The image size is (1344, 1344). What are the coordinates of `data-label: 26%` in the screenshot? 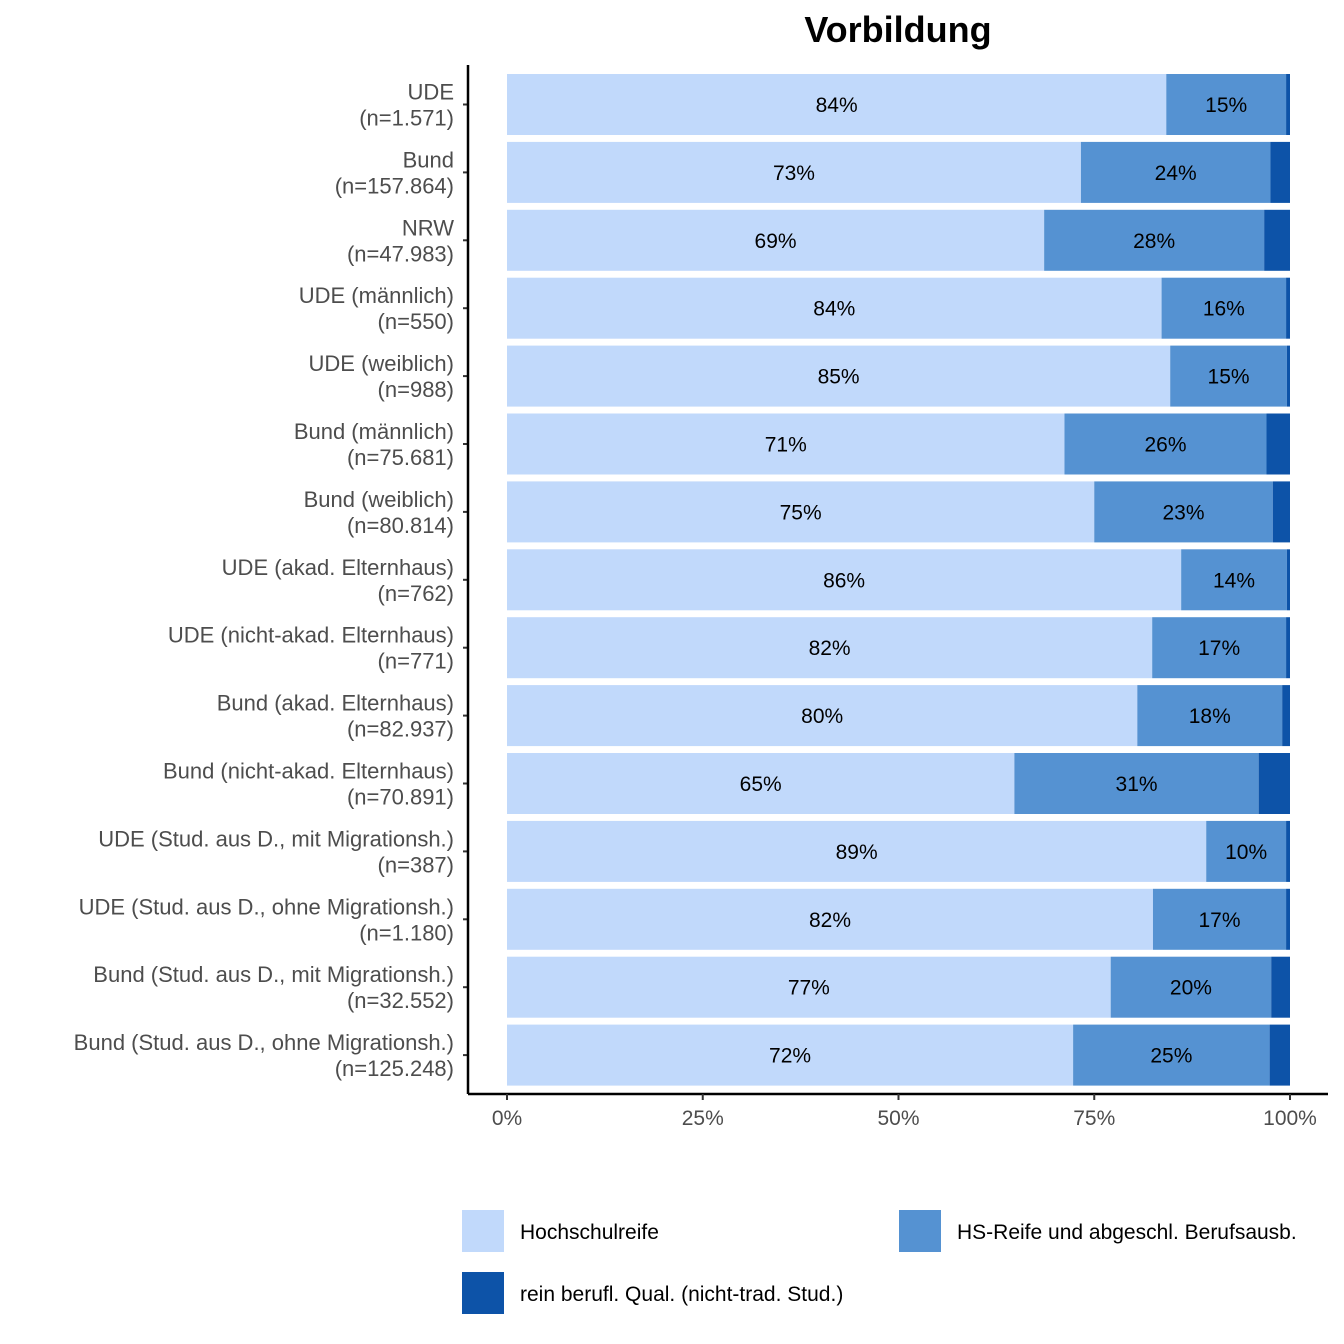 It's located at (1165, 445).